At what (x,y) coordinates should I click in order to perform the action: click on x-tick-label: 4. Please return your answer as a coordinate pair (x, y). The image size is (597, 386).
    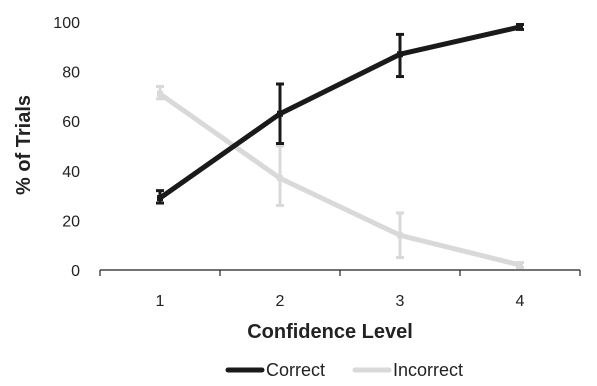
    Looking at the image, I should click on (520, 301).